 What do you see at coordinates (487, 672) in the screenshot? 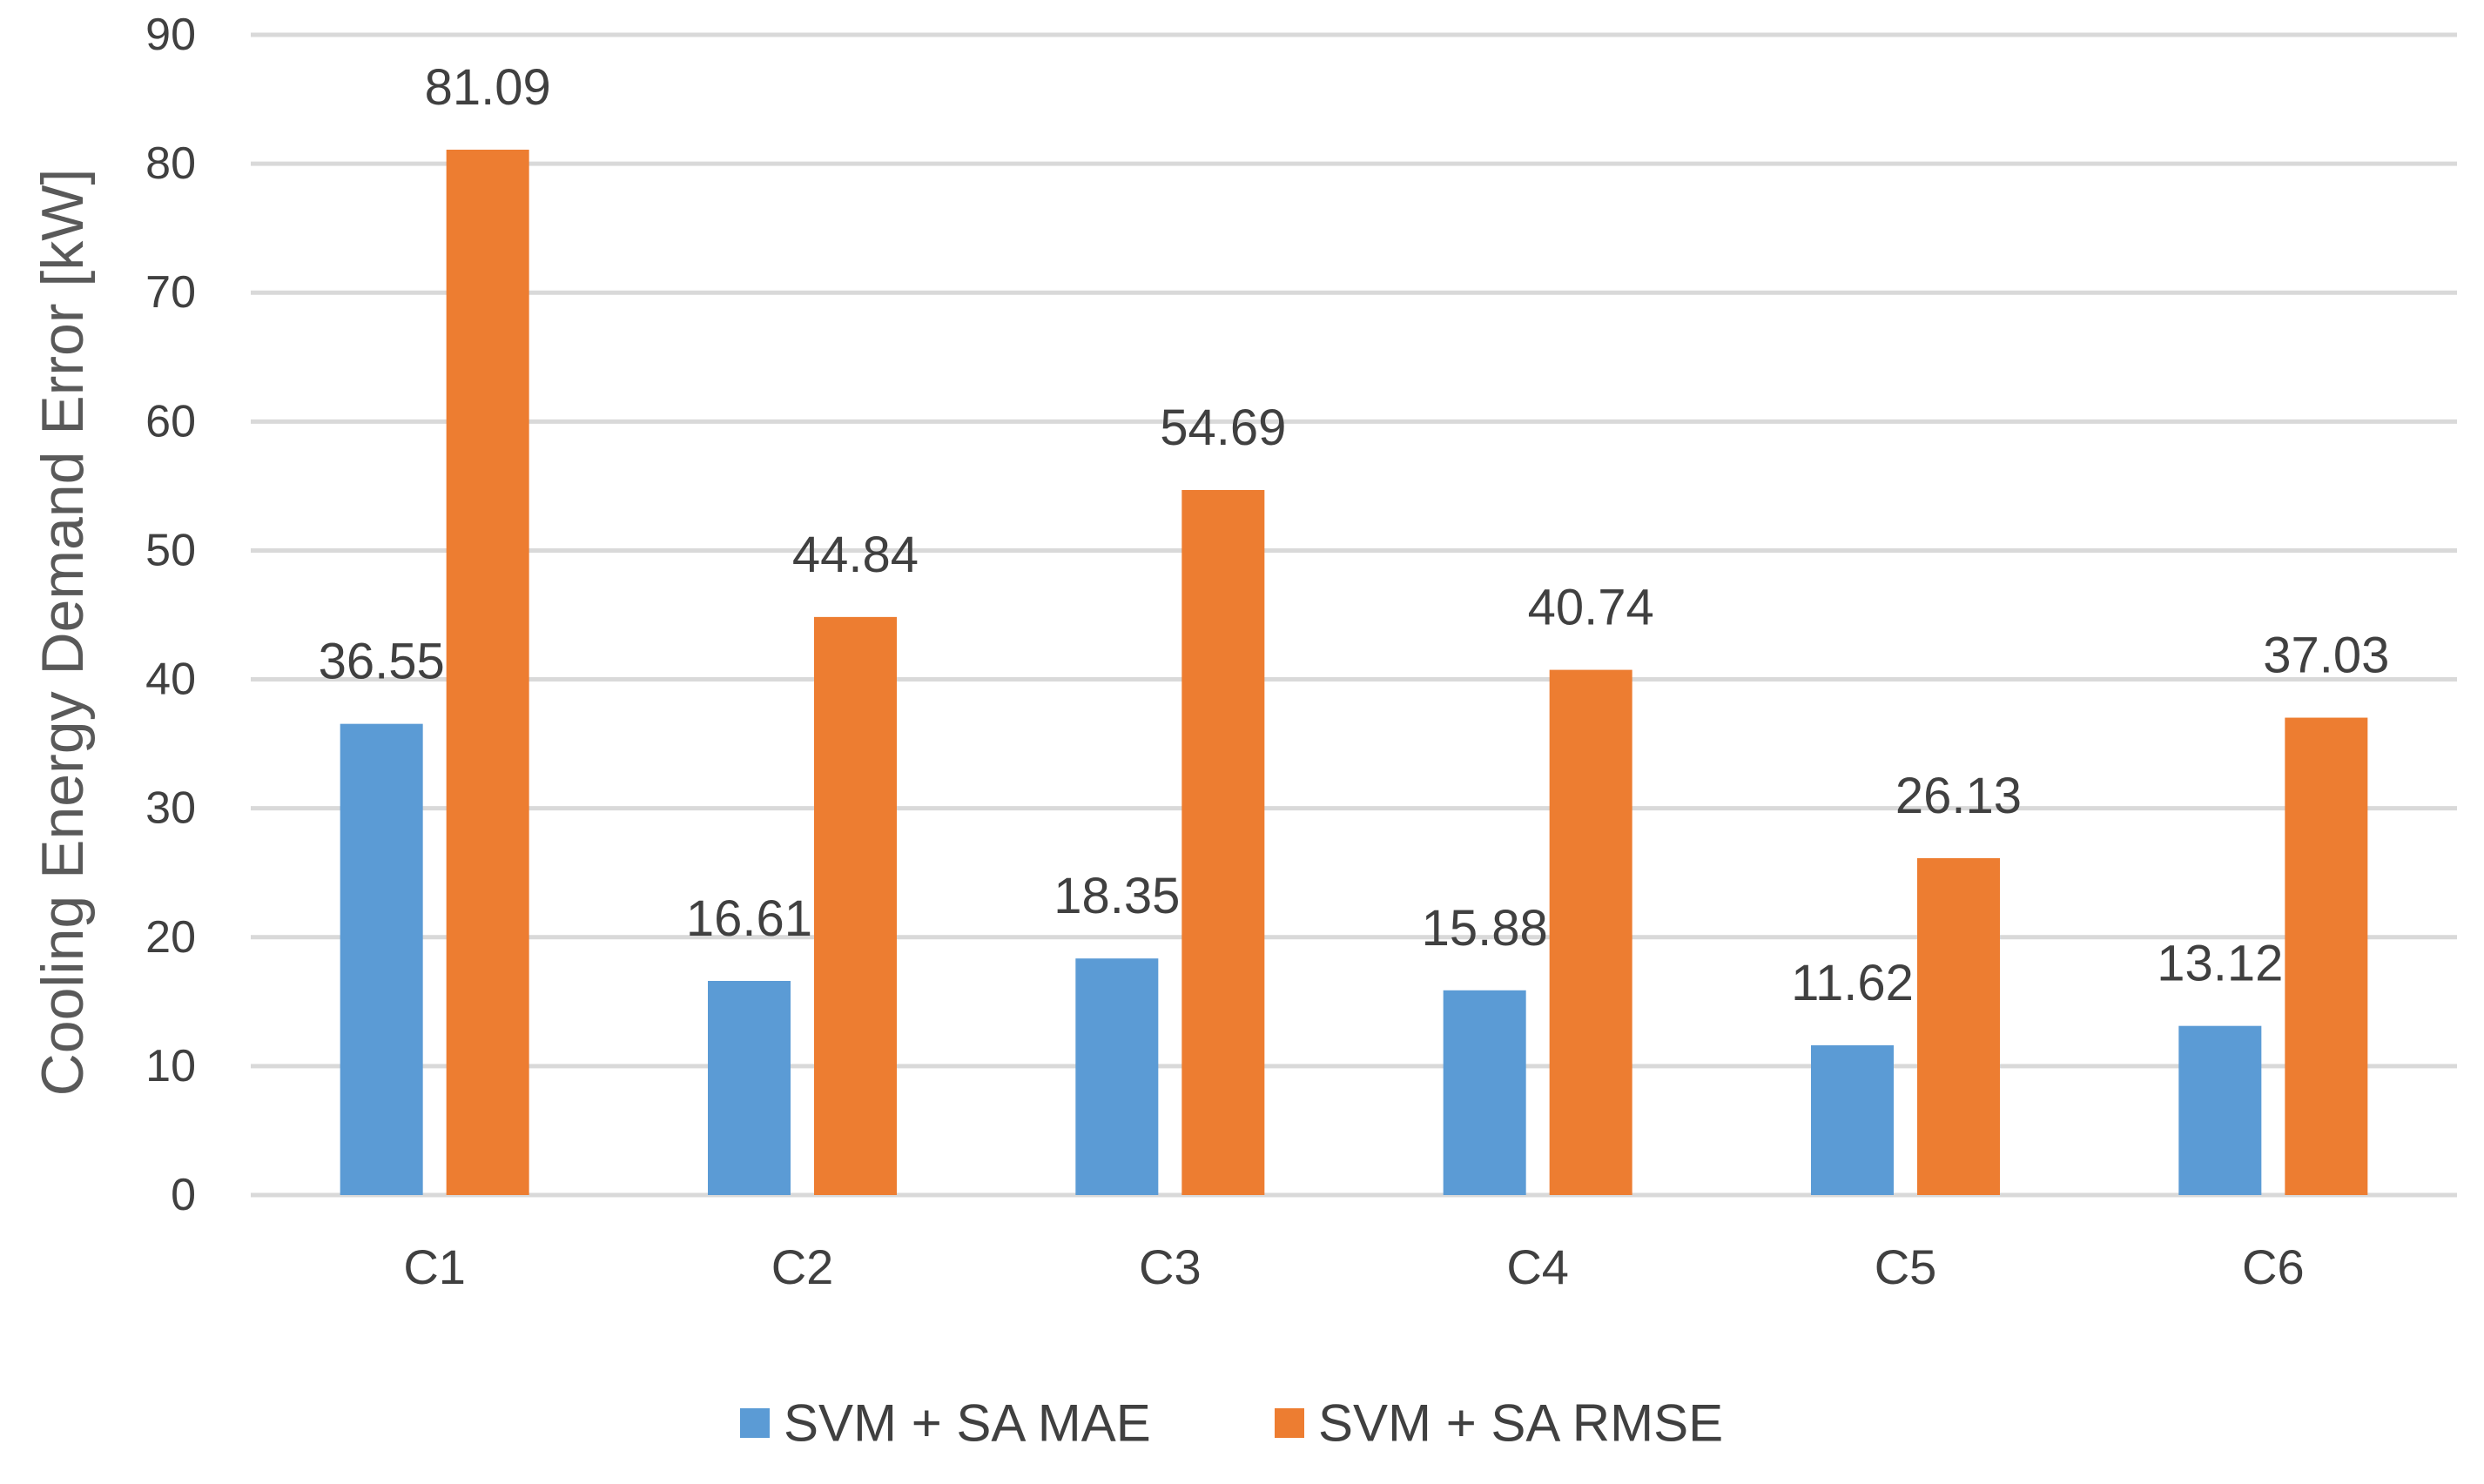
I see `bar-c1-rmse` at bounding box center [487, 672].